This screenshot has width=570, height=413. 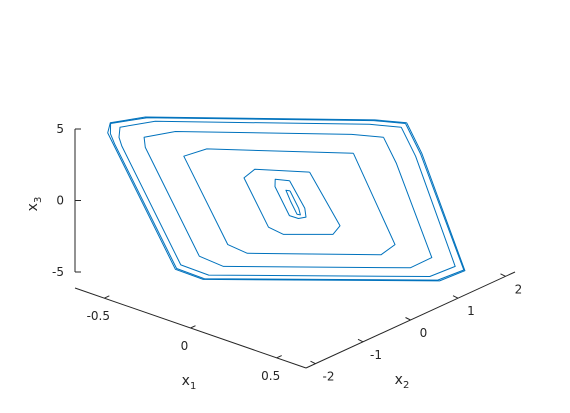 I want to click on x2-tick-label: -2, so click(x=329, y=377).